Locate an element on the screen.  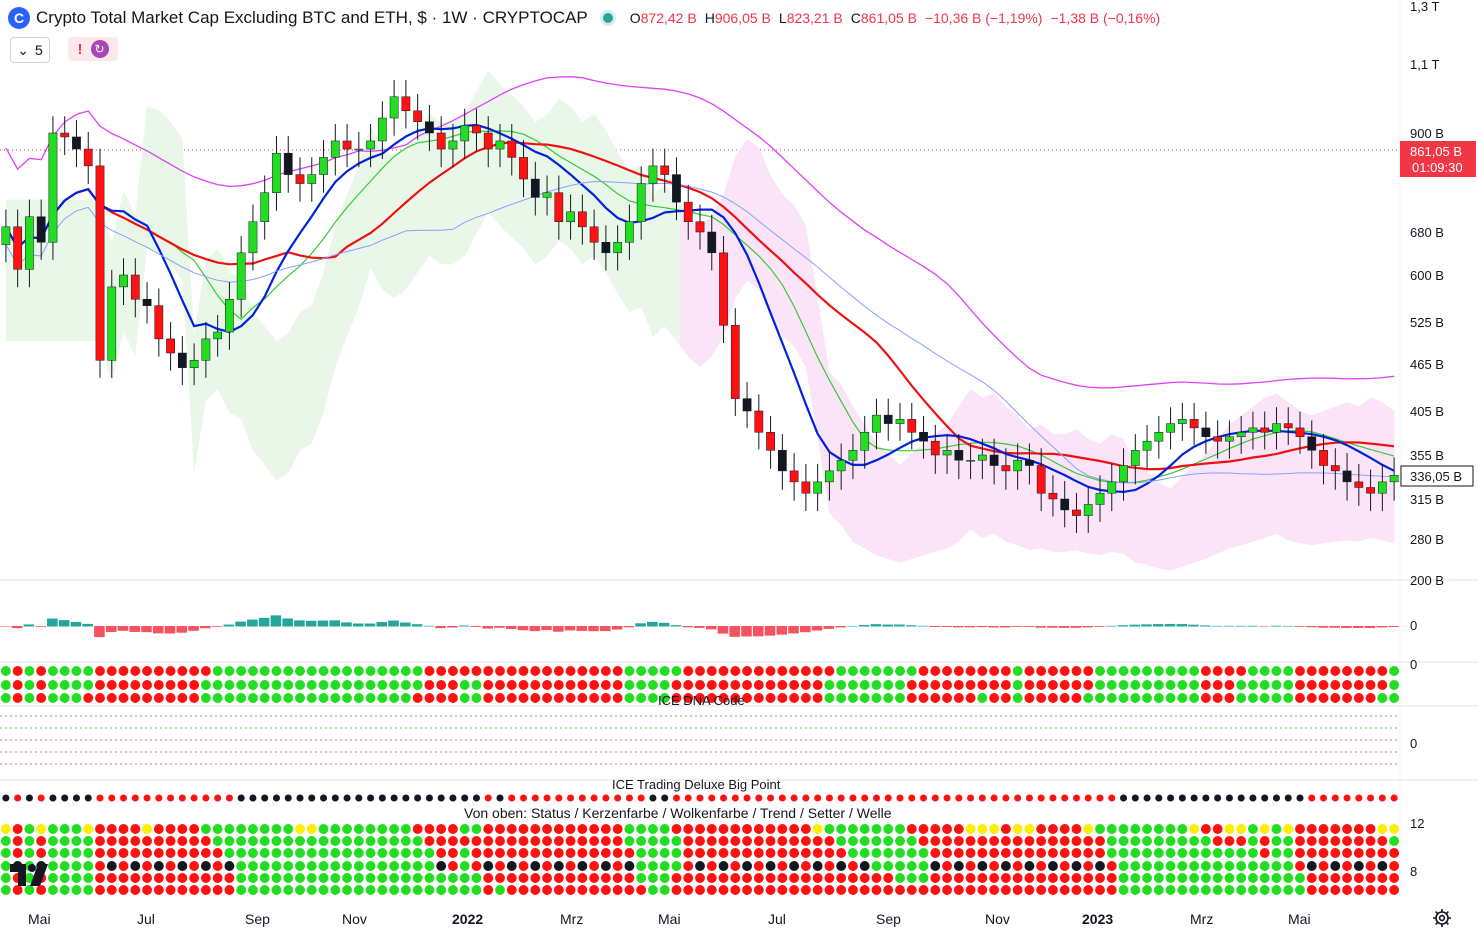
indicators-collapse-button: ⌄ 5 is located at coordinates (30, 50).